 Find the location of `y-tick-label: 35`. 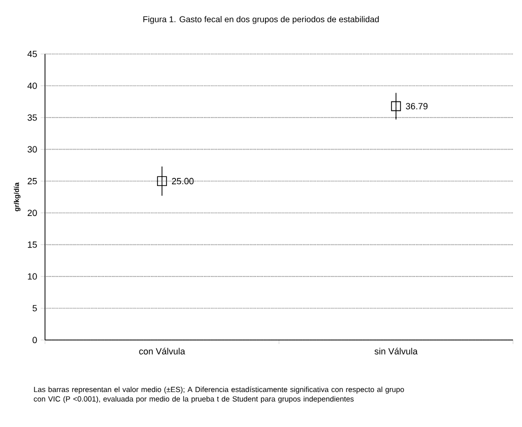

y-tick-label: 35 is located at coordinates (32, 117).